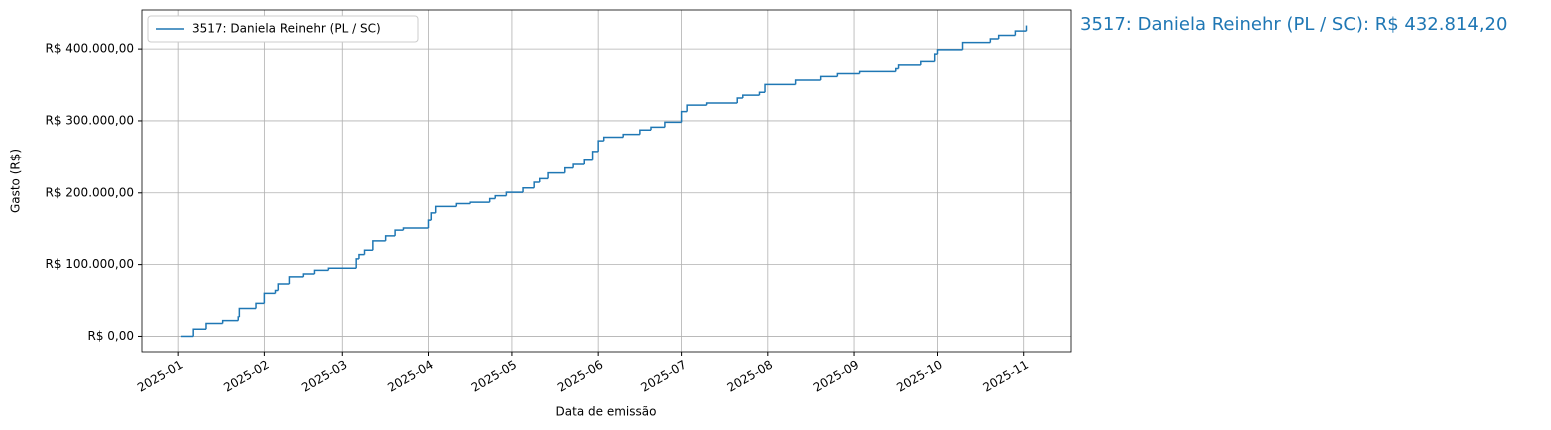  I want to click on x-tick-label: 2025-09, so click(836, 376).